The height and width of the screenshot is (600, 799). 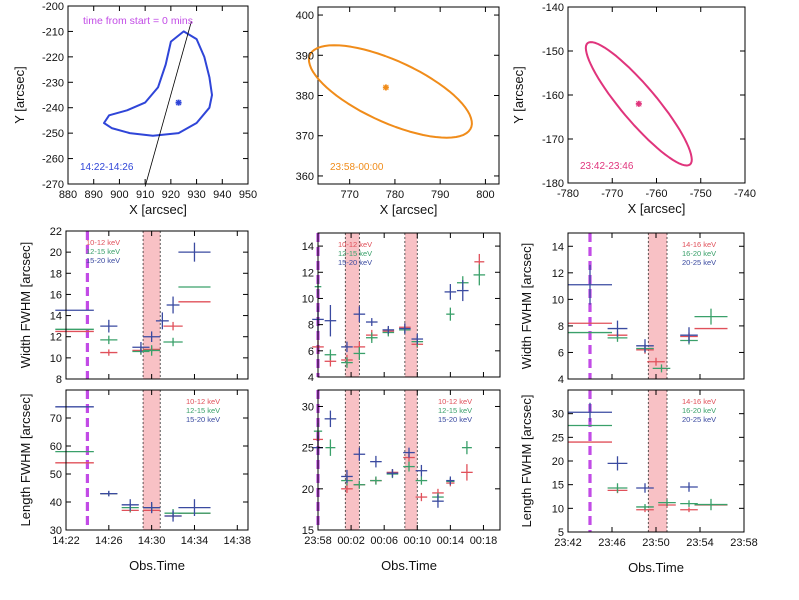 What do you see at coordinates (248, 195) in the screenshot?
I see `loop1-xtick-label: 950` at bounding box center [248, 195].